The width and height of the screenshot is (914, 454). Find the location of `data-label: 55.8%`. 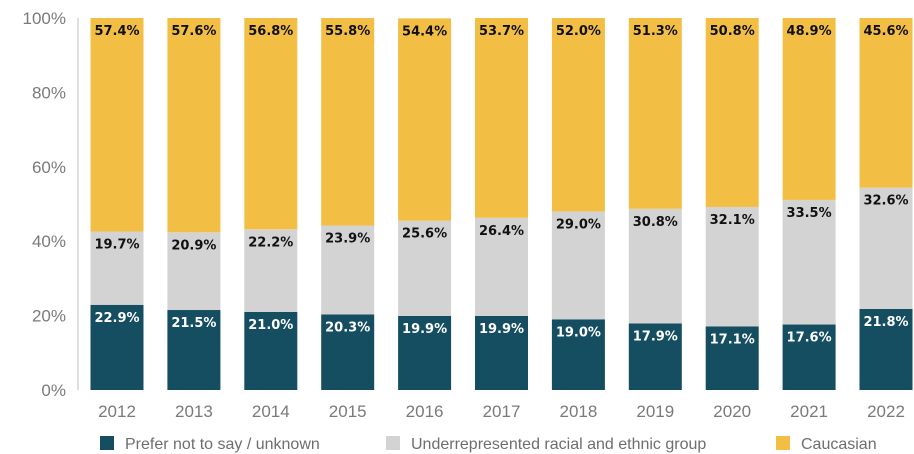

data-label: 55.8% is located at coordinates (347, 31).